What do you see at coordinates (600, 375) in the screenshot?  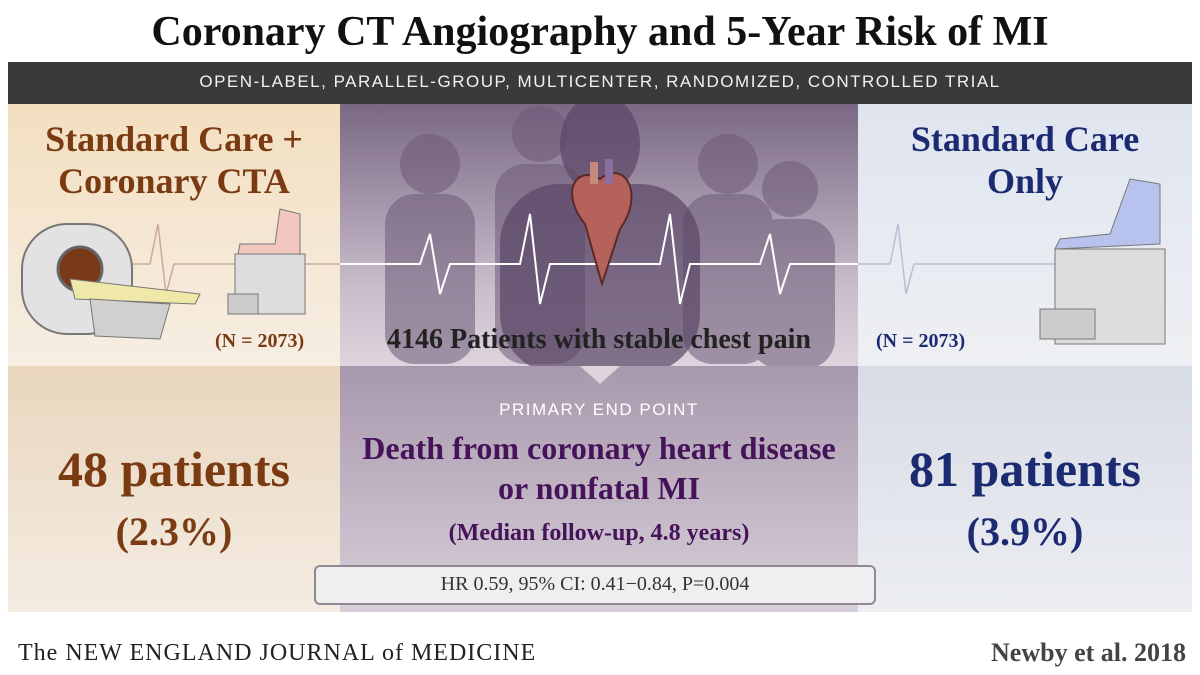 I see `arrow` at bounding box center [600, 375].